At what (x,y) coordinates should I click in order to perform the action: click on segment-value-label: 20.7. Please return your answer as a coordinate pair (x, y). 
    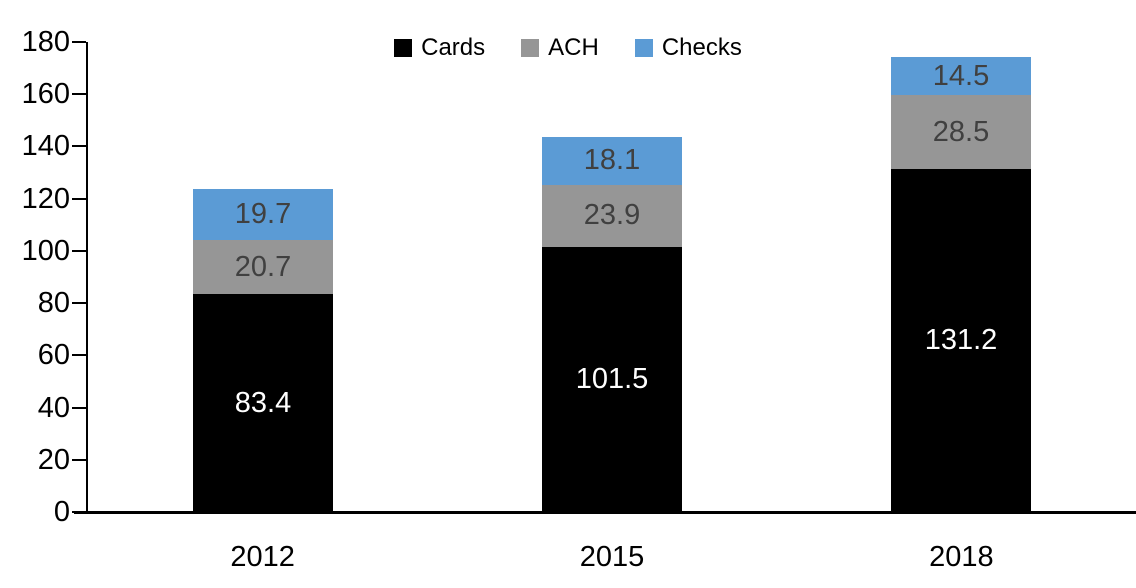
    Looking at the image, I should click on (263, 266).